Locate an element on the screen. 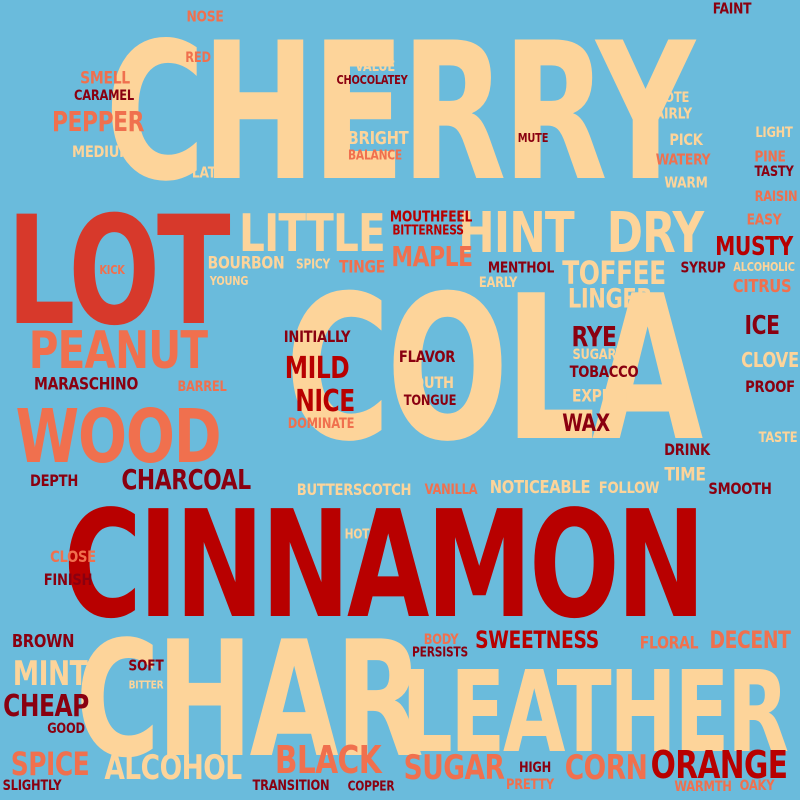  word-tasty: TASTY is located at coordinates (774, 172).